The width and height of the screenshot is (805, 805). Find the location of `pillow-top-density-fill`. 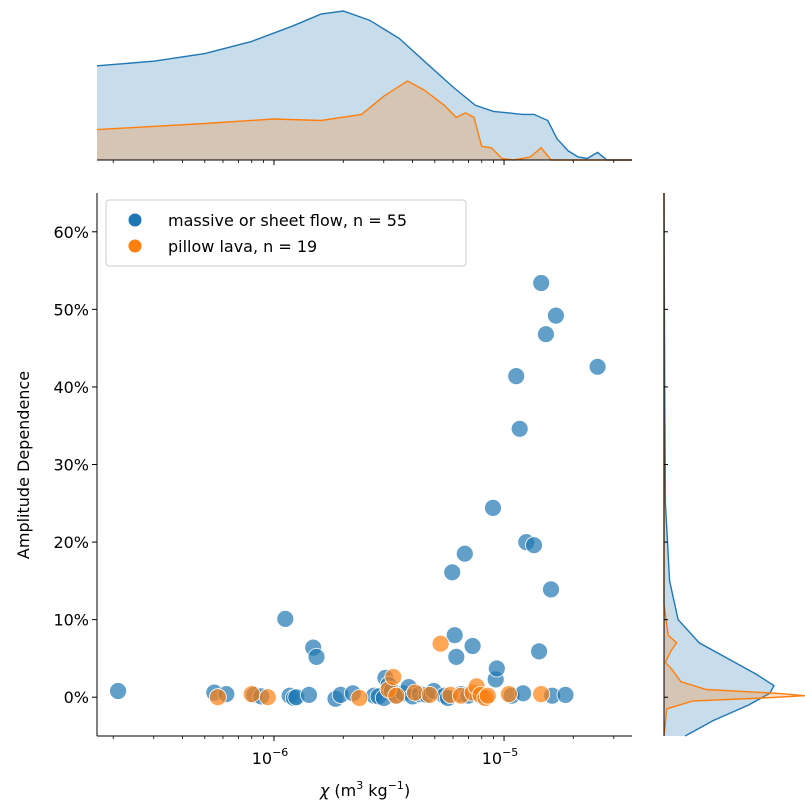

pillow-top-density-fill is located at coordinates (364, 120).